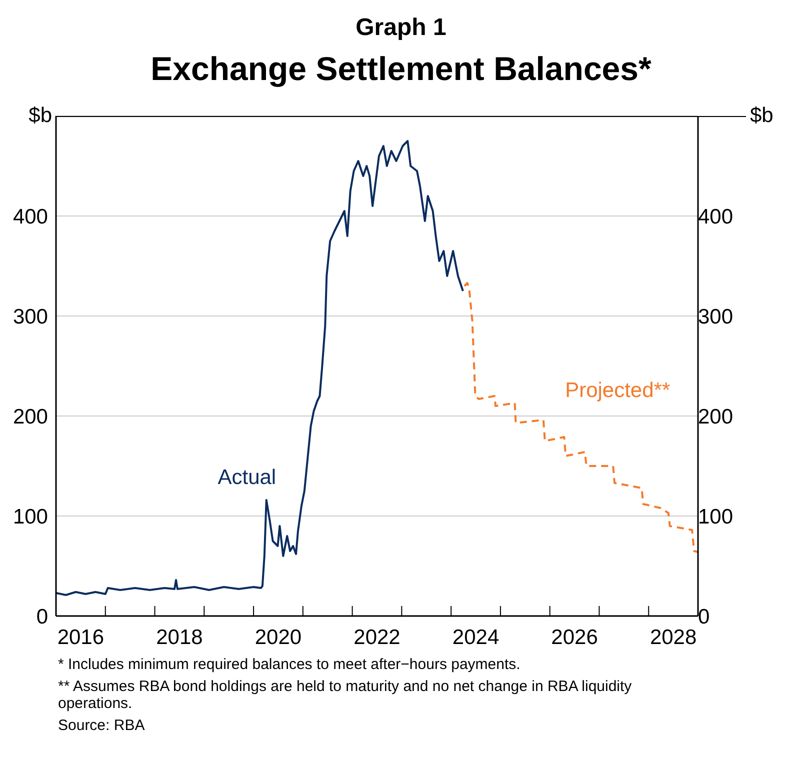  Describe the element at coordinates (580, 417) in the screenshot. I see `line-series` at that location.